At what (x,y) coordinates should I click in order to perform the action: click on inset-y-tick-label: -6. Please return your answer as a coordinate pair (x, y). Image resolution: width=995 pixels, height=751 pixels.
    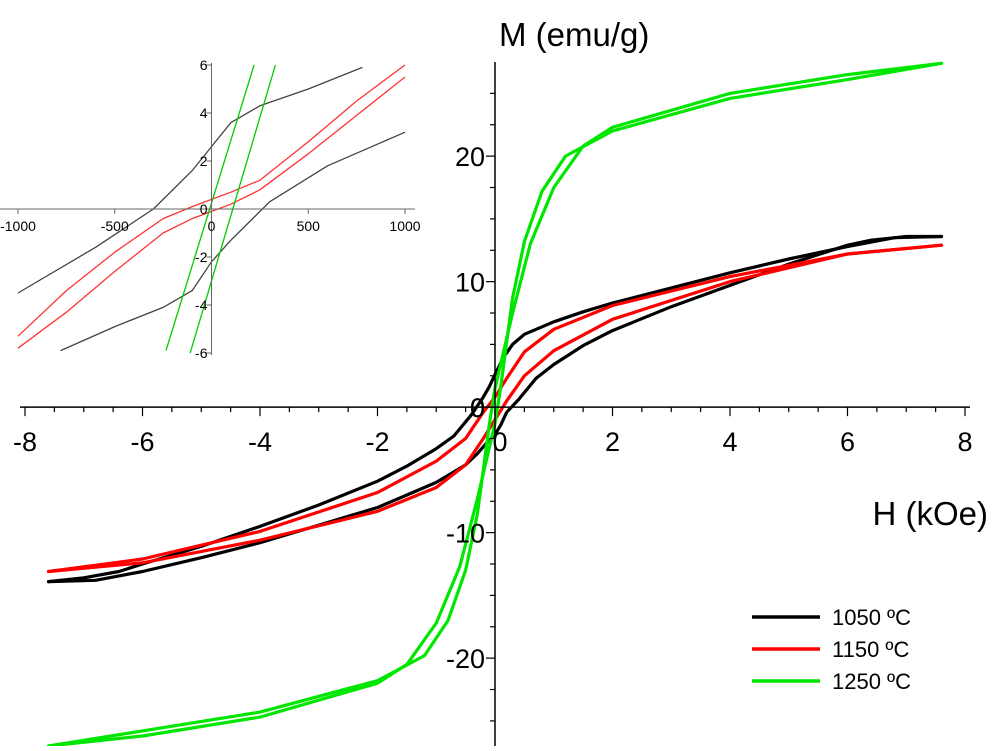
    Looking at the image, I should click on (201, 353).